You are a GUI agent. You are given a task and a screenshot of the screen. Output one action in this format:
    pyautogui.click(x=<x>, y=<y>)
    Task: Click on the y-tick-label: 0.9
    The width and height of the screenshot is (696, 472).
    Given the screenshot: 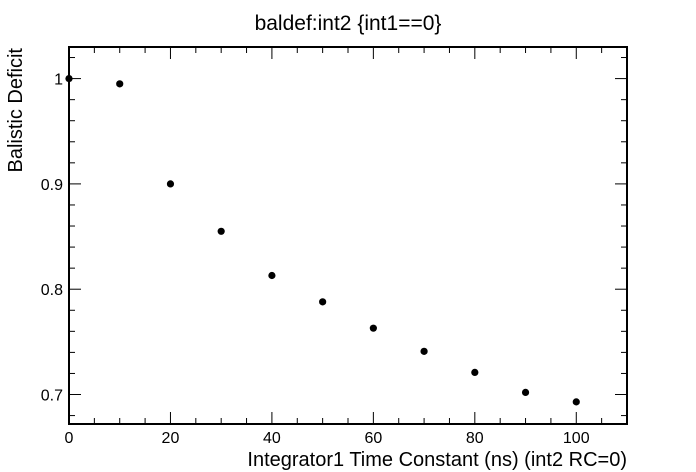 What is the action you would take?
    pyautogui.click(x=52, y=185)
    